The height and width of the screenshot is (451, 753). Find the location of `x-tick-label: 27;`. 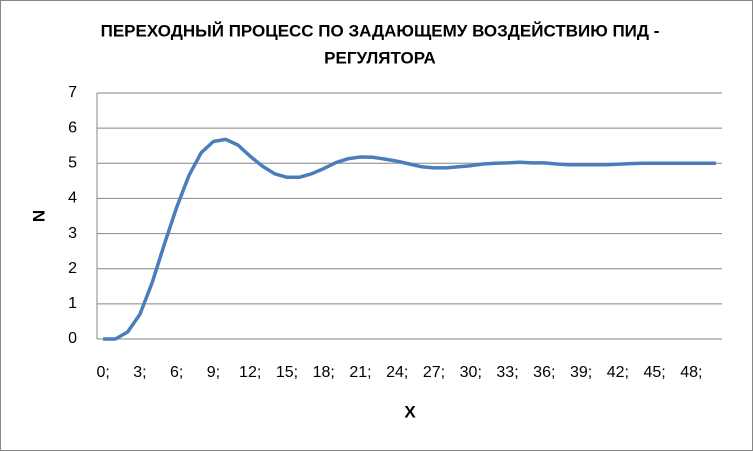

x-tick-label: 27; is located at coordinates (434, 372).